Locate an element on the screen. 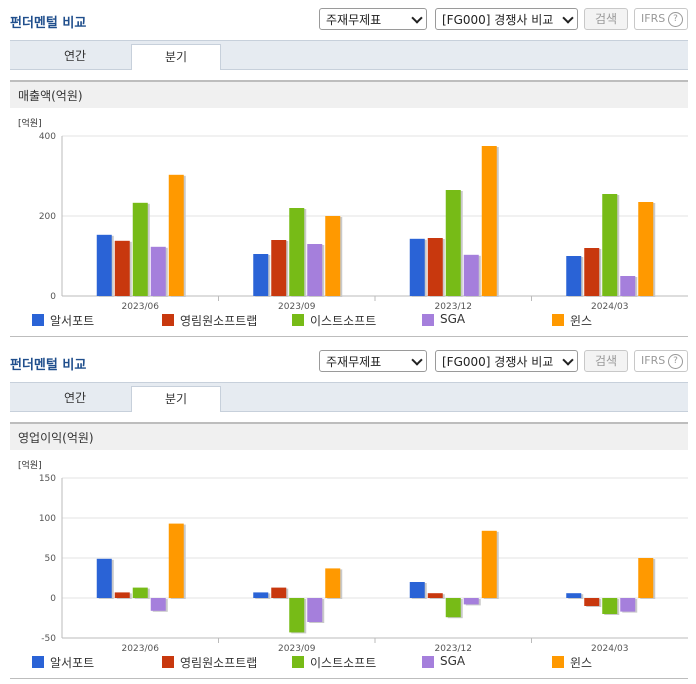 This screenshot has height=684, width=696. section-title: 매출액(억원) is located at coordinates (50, 96).